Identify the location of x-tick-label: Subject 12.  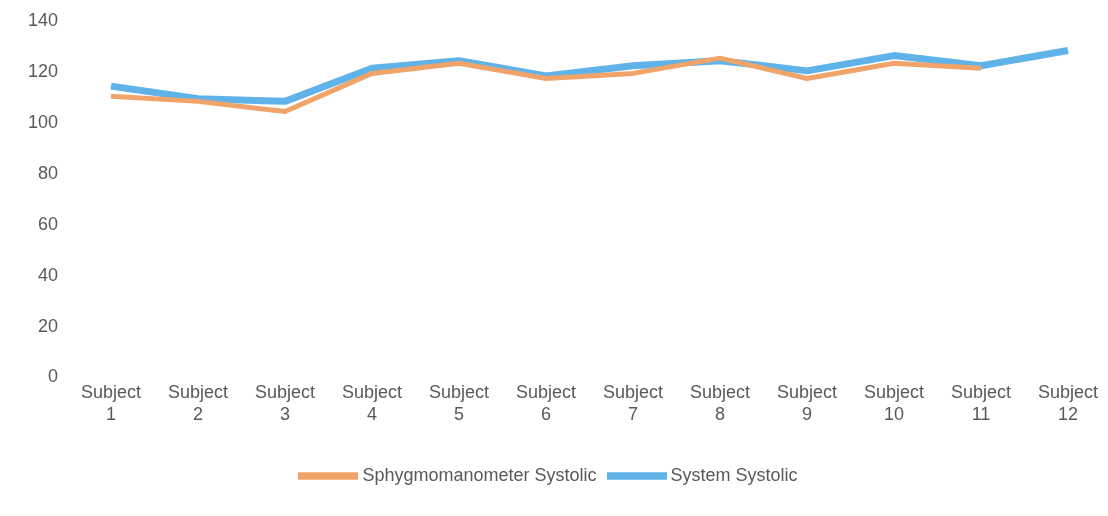
(1068, 403).